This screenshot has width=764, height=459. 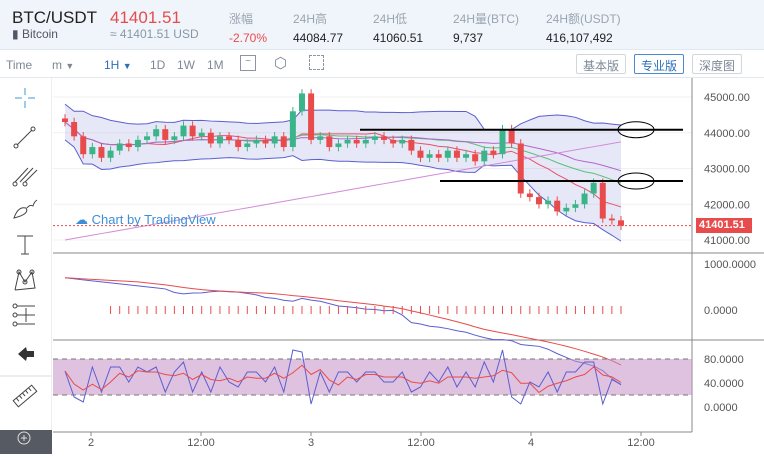 What do you see at coordinates (145, 17) in the screenshot?
I see `last-price: 41401.51` at bounding box center [145, 17].